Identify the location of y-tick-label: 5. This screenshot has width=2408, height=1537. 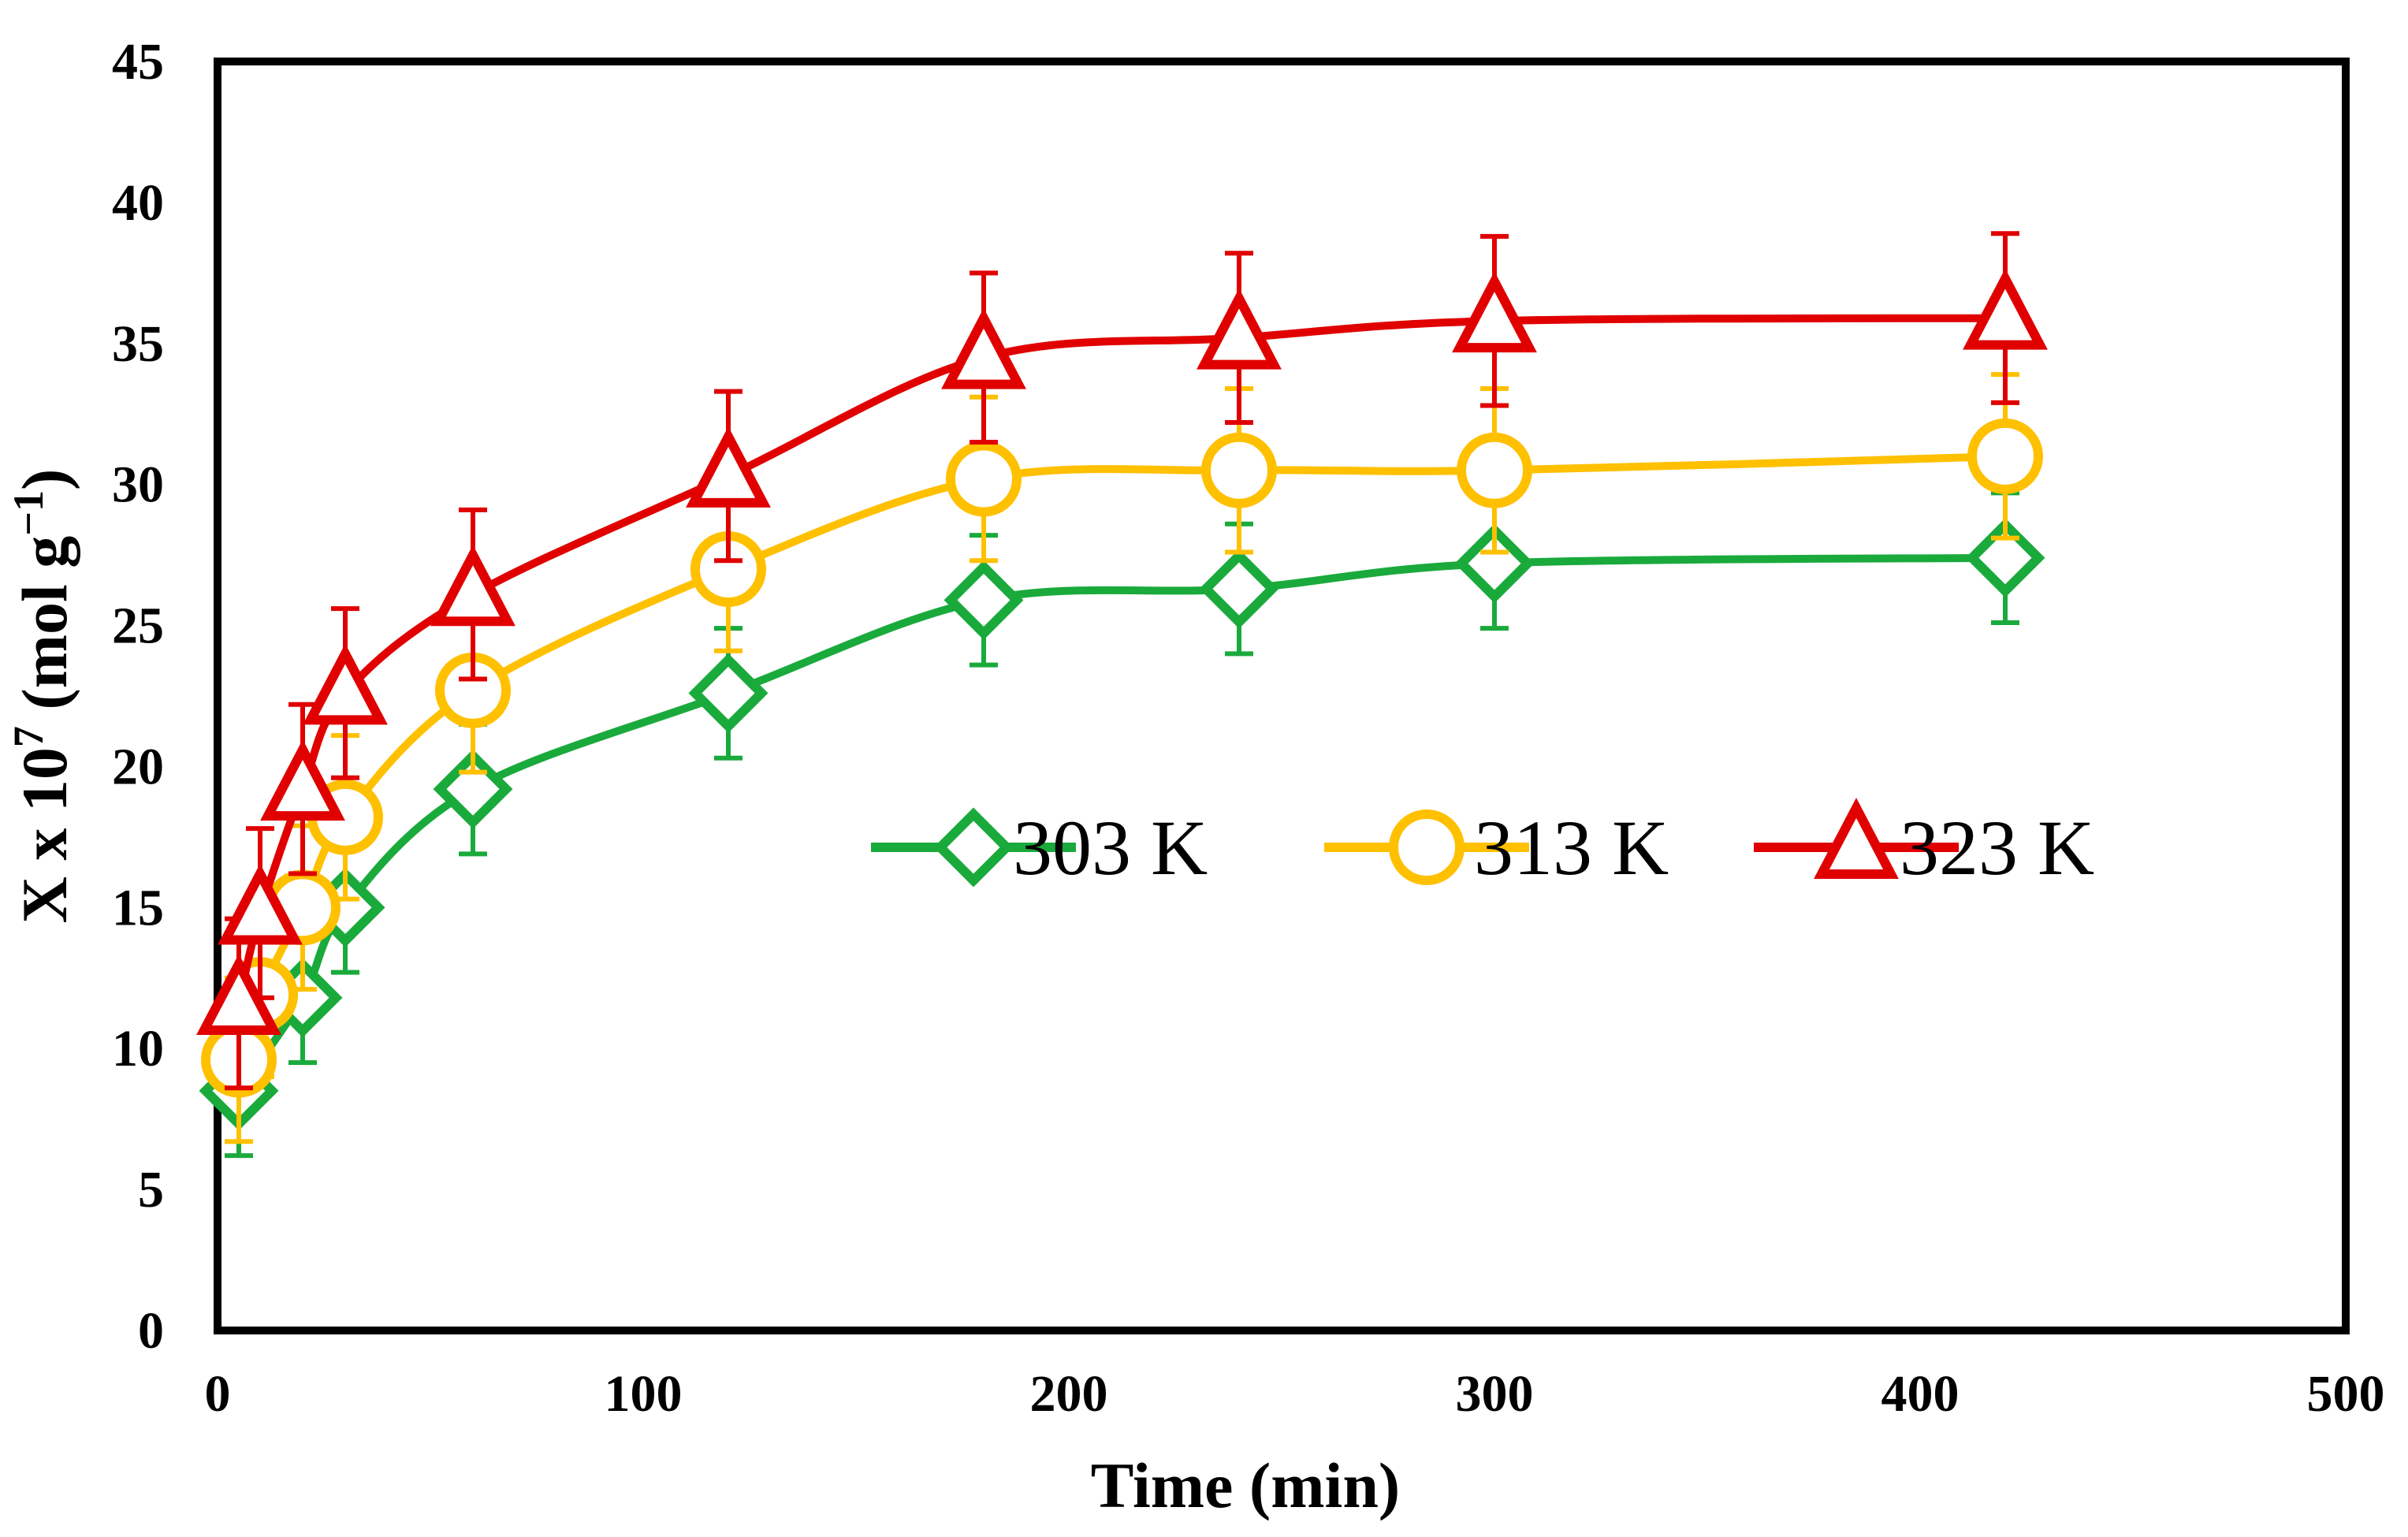
(151, 1190).